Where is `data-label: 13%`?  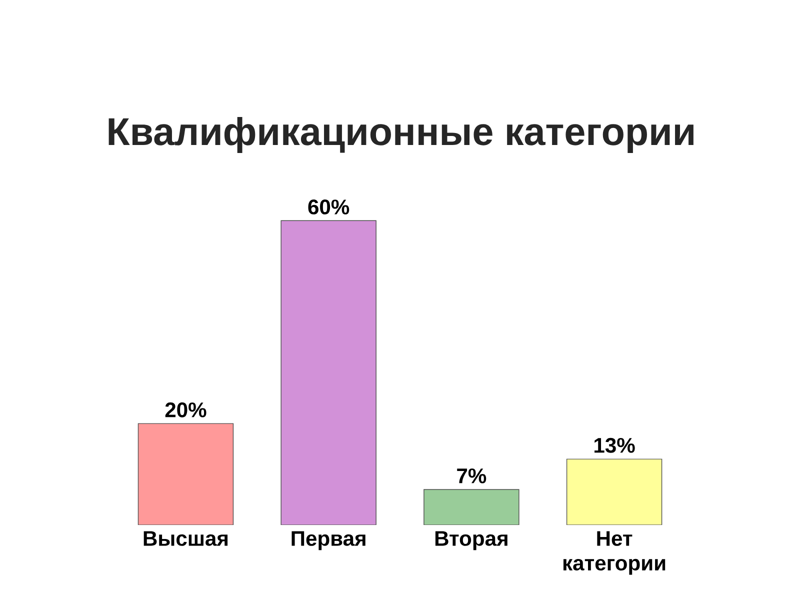
data-label: 13% is located at coordinates (614, 445).